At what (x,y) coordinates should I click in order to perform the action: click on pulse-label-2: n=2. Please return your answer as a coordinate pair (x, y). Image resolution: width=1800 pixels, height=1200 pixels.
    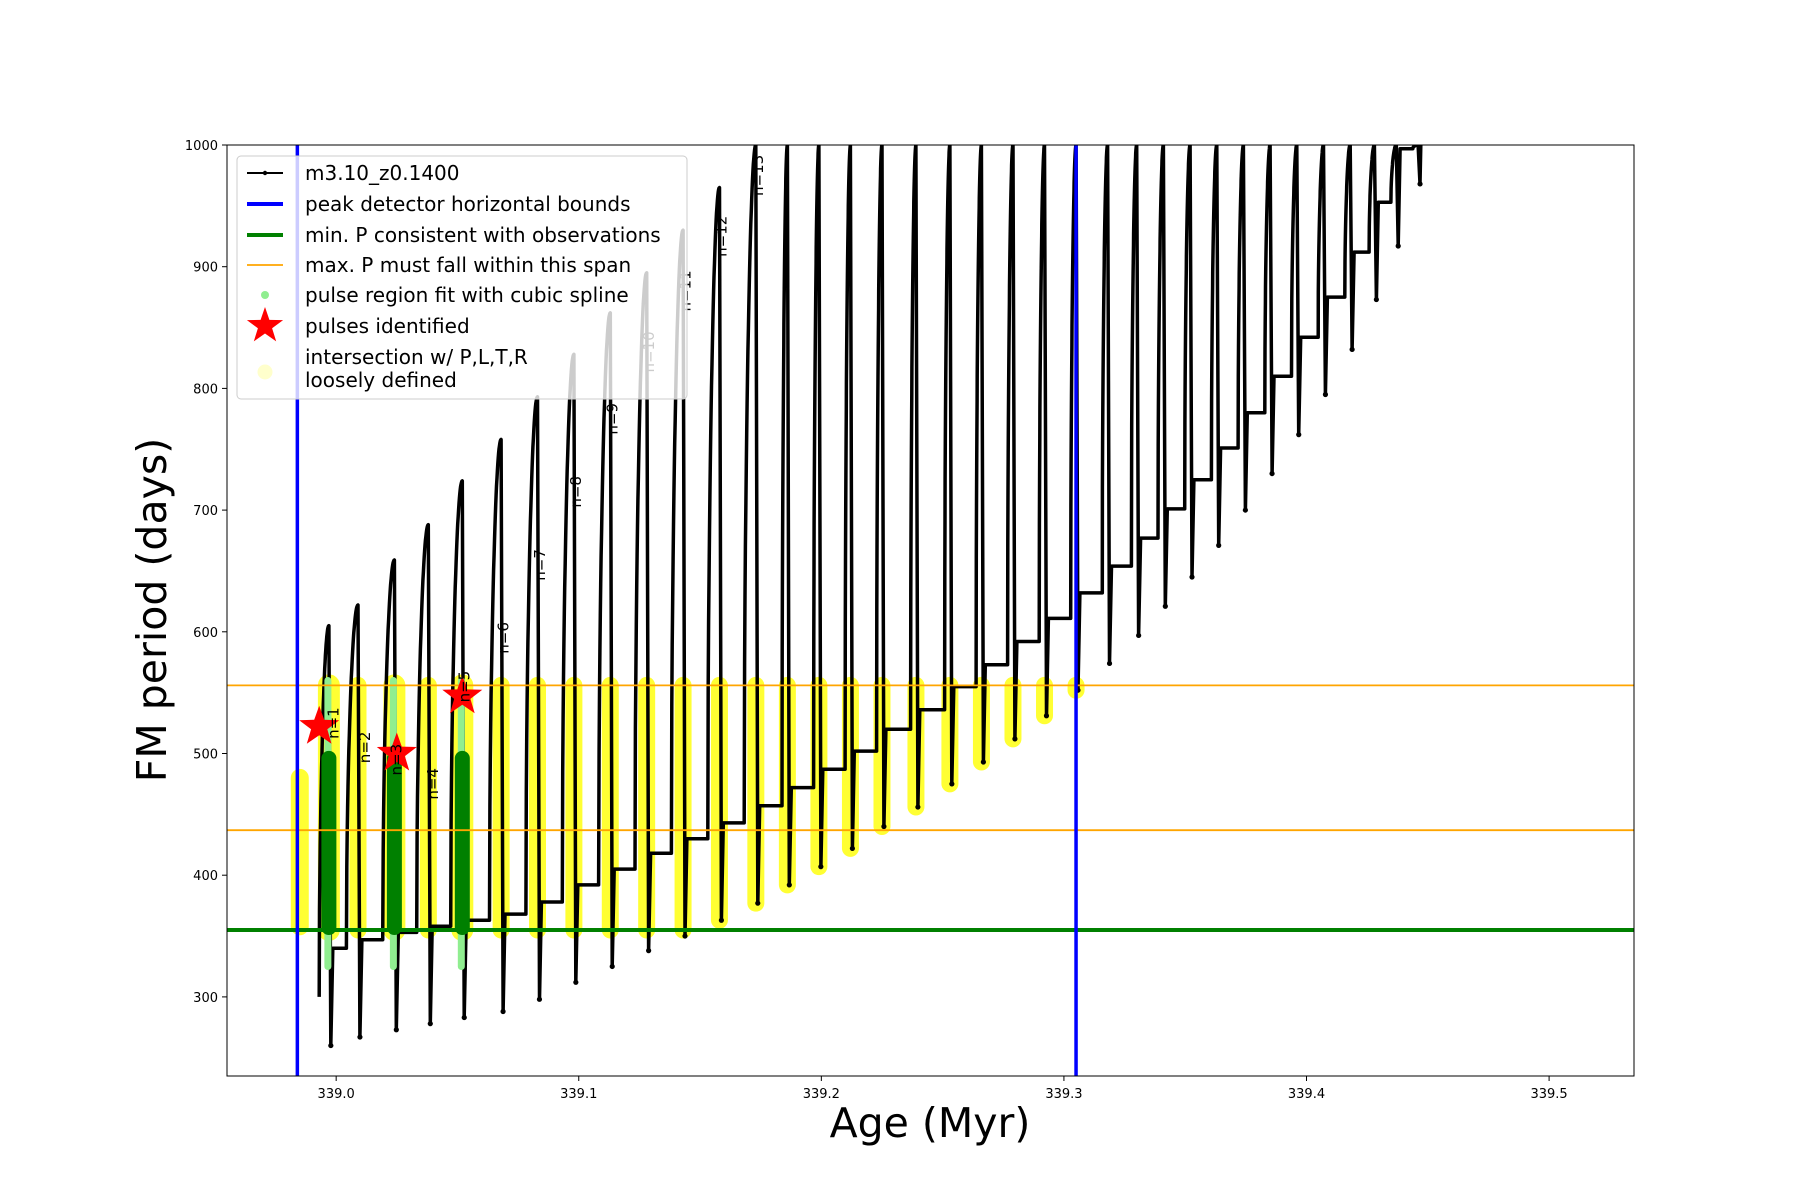
    Looking at the image, I should click on (365, 748).